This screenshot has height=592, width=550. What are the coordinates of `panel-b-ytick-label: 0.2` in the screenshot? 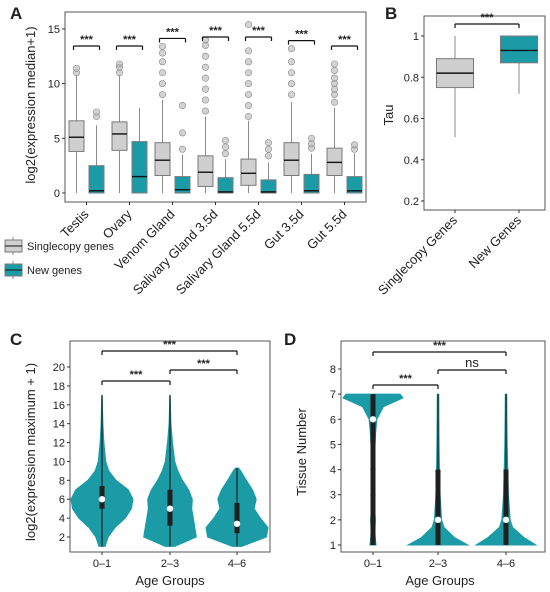 It's located at (411, 202).